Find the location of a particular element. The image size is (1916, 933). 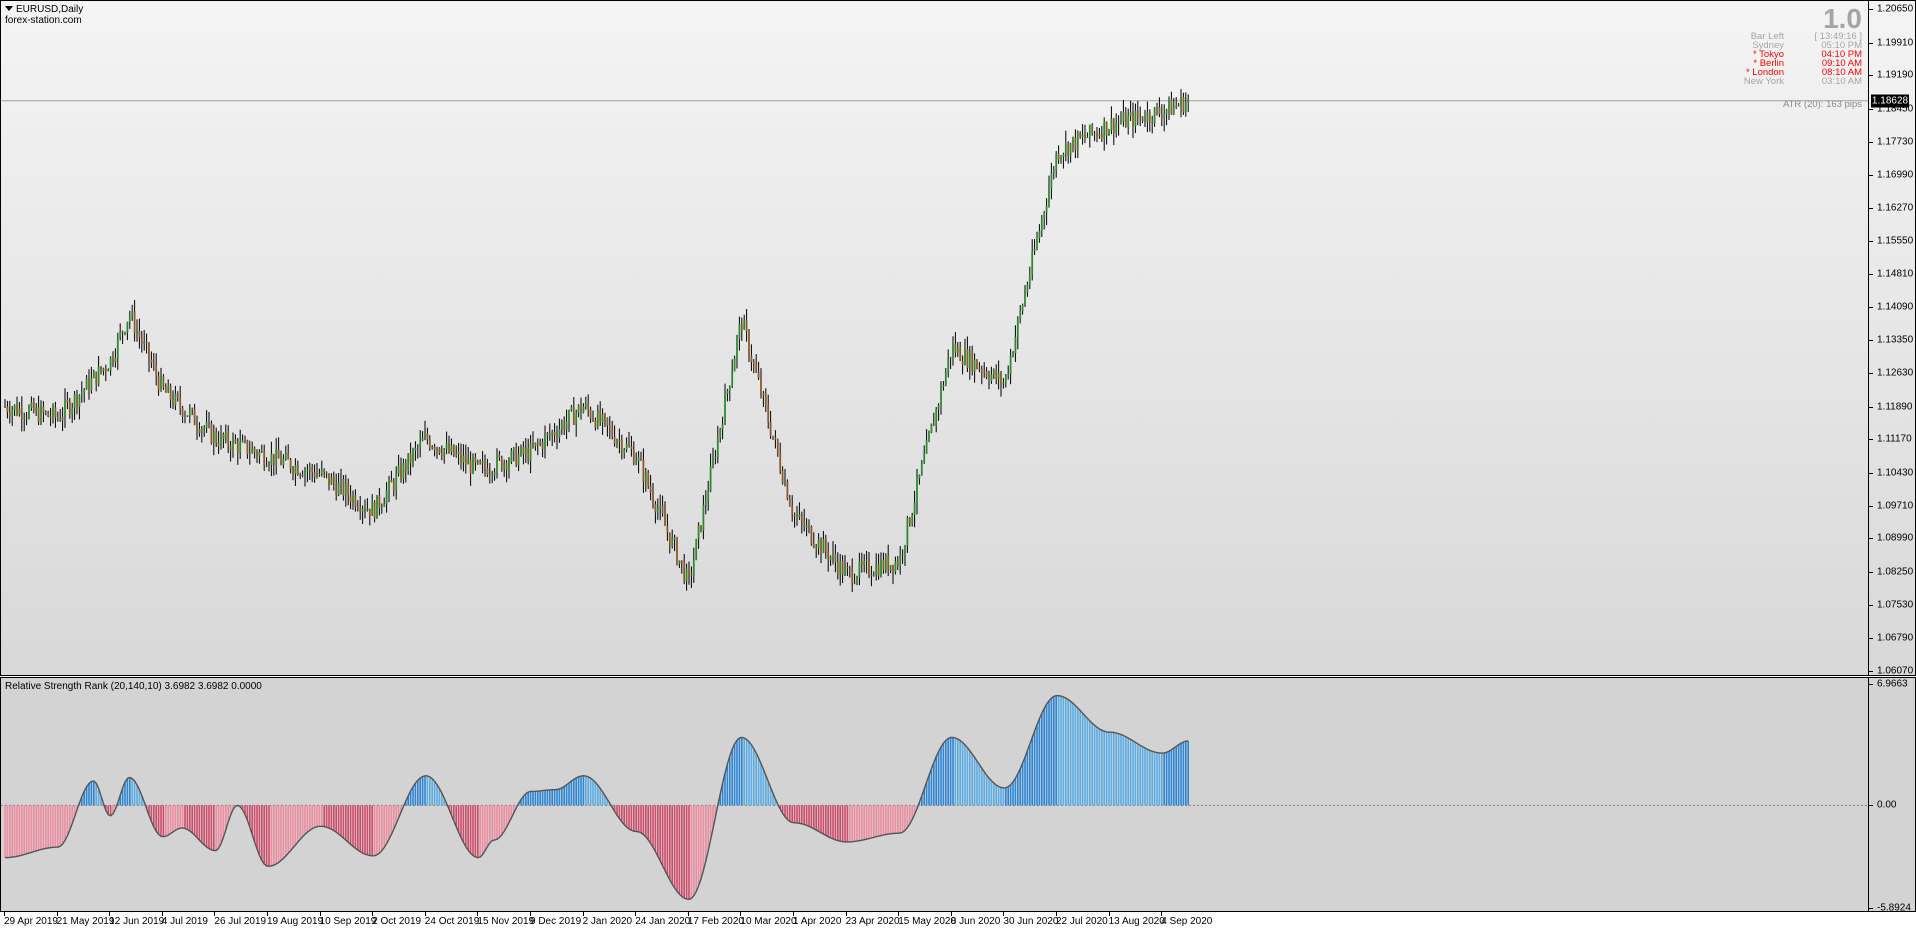

big-value: 1.0 is located at coordinates (1842, 18).